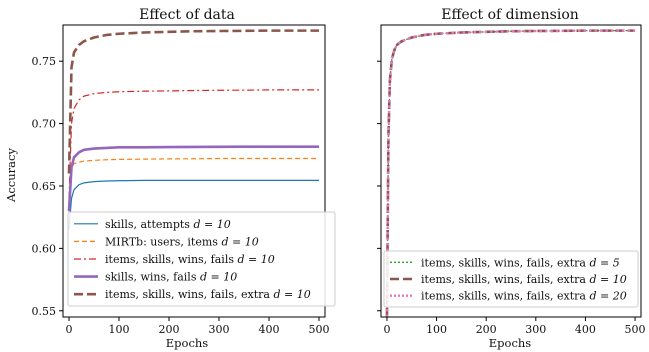 This screenshot has width=649, height=352. What do you see at coordinates (524, 296) in the screenshot?
I see `legend-label: items, skills, wins, fails, extra d = 20` at bounding box center [524, 296].